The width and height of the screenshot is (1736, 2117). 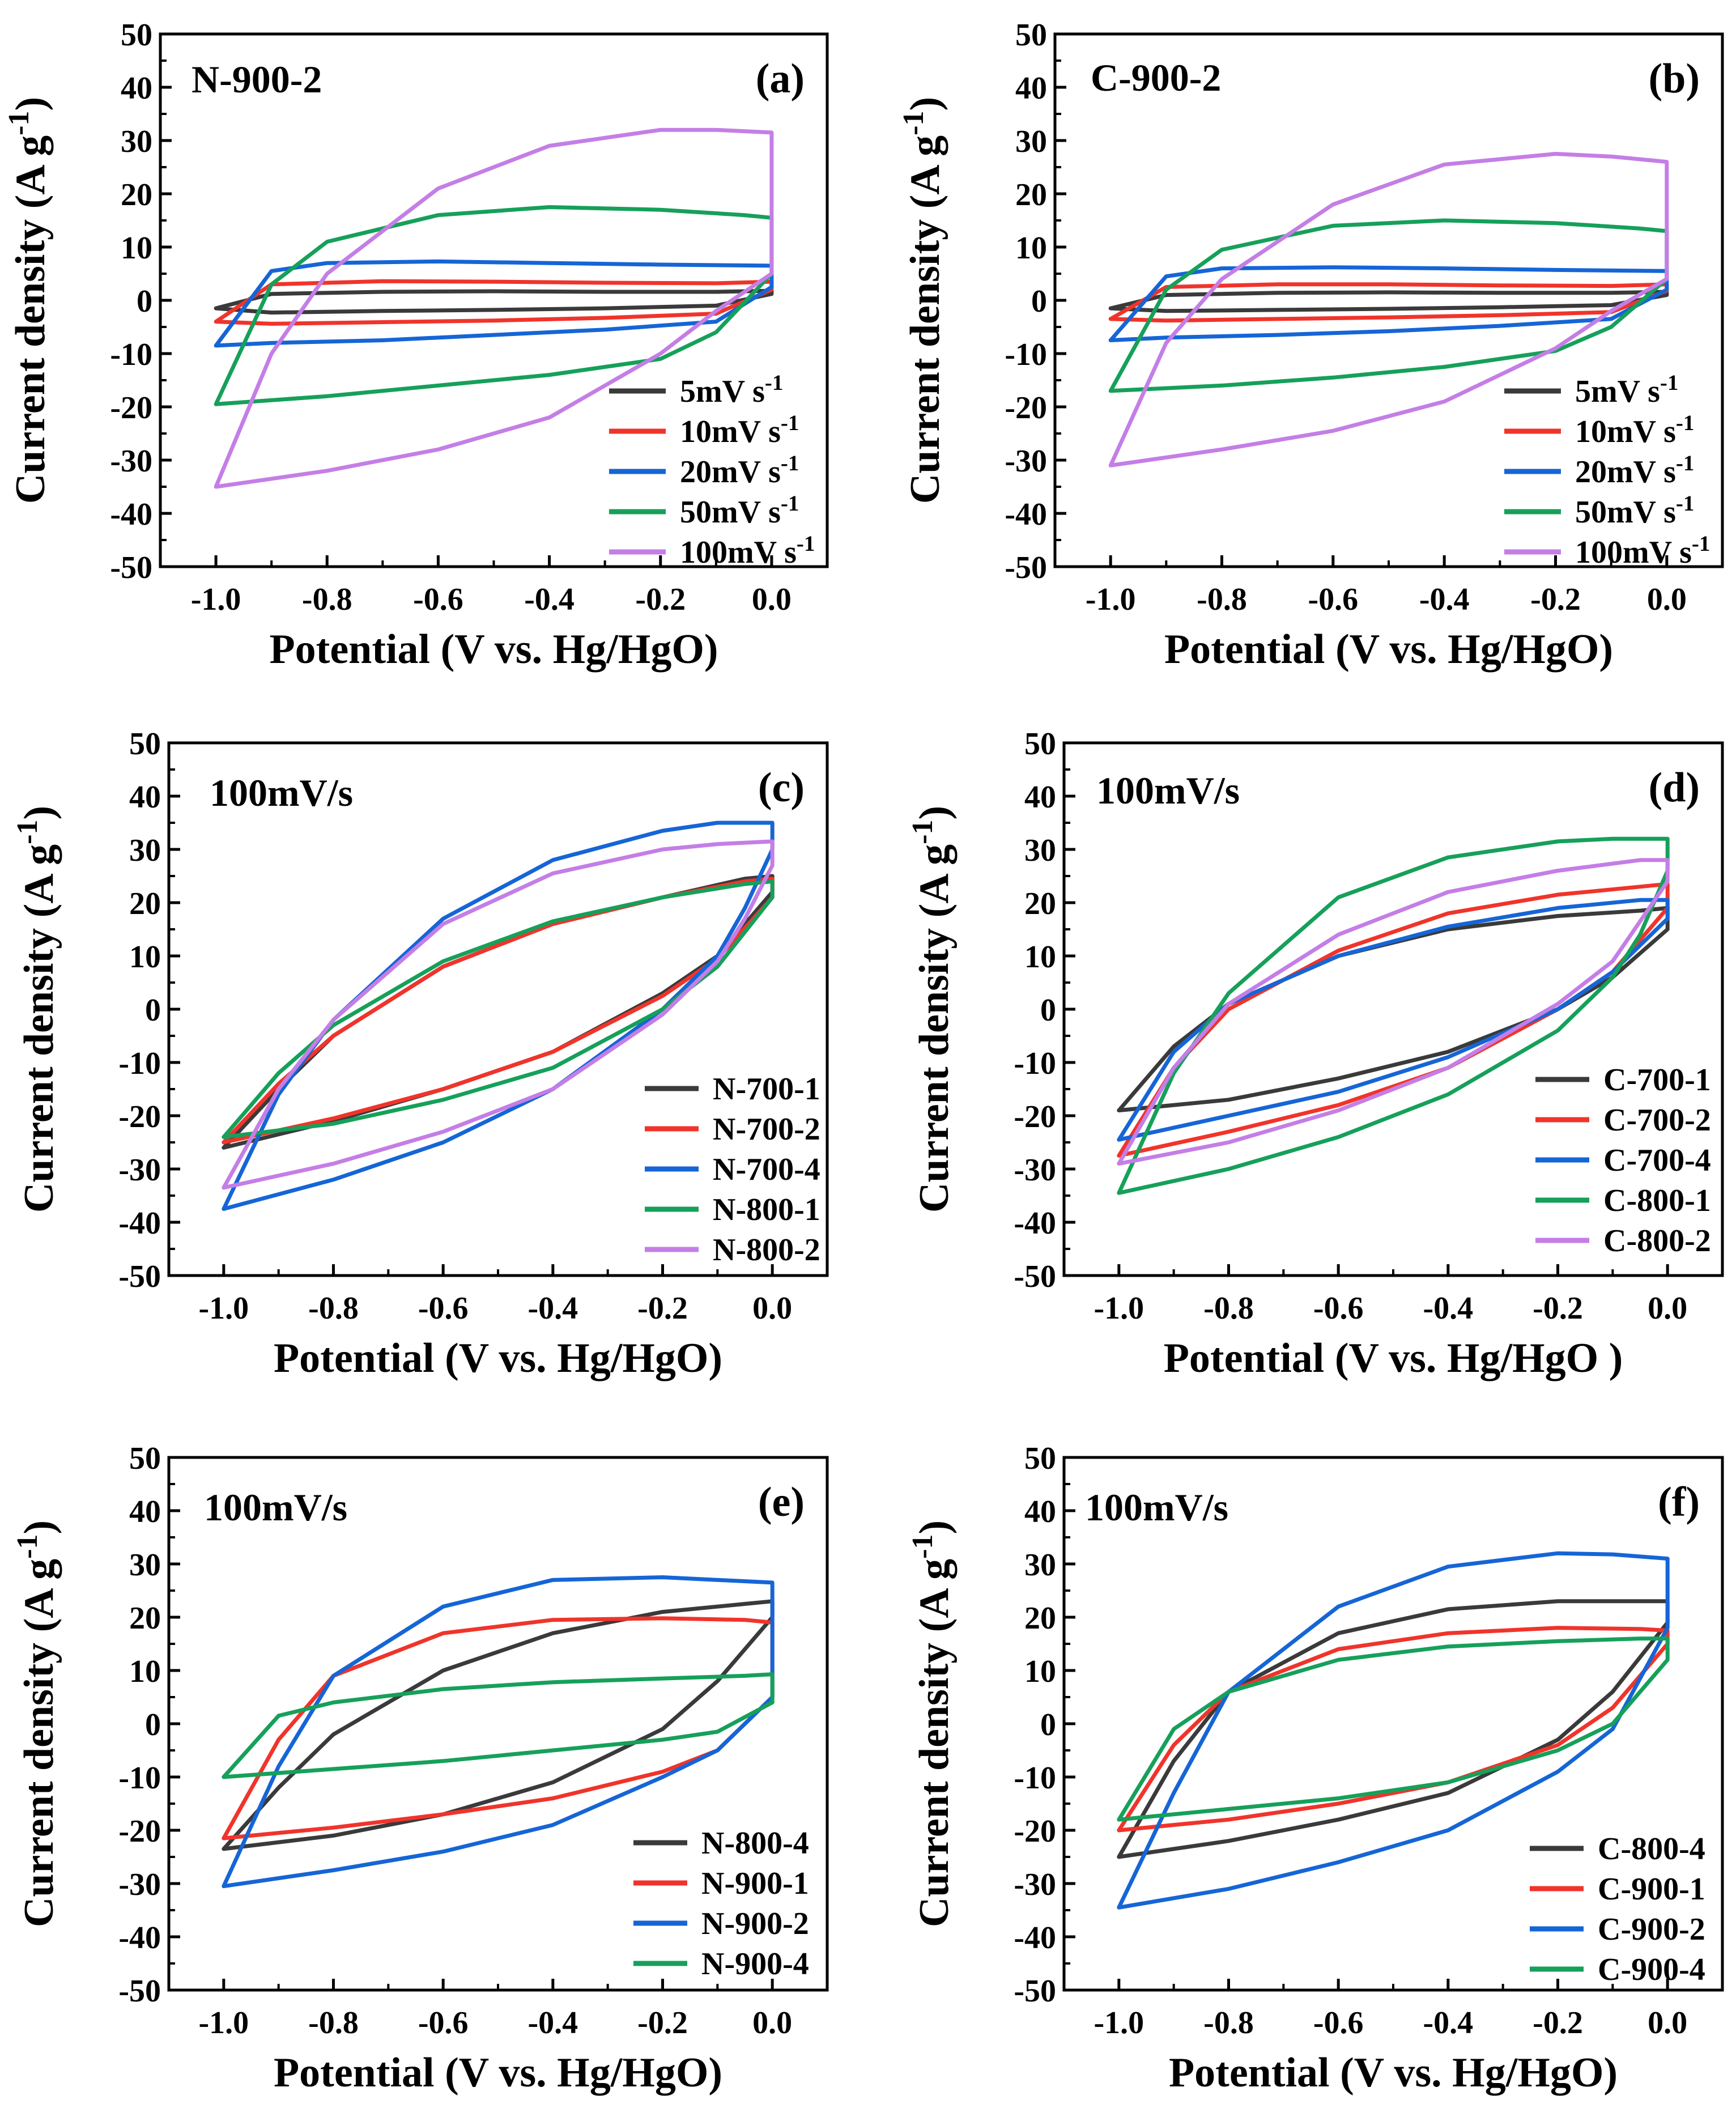 What do you see at coordinates (755, 1883) in the screenshot?
I see `legend-label: N-900-1` at bounding box center [755, 1883].